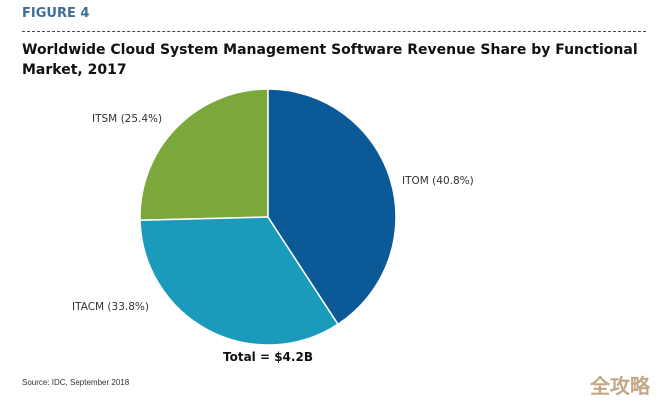  I want to click on source-note: Source: IDC, September 2018, so click(76, 382).